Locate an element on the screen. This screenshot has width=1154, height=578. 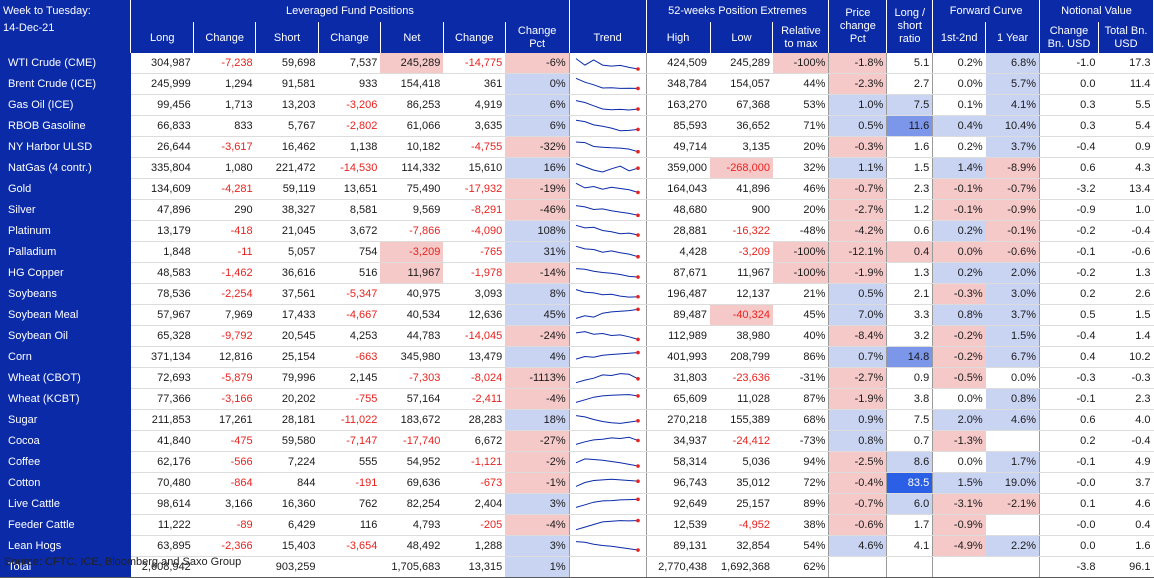
short-value: 25,154 is located at coordinates (287, 357).